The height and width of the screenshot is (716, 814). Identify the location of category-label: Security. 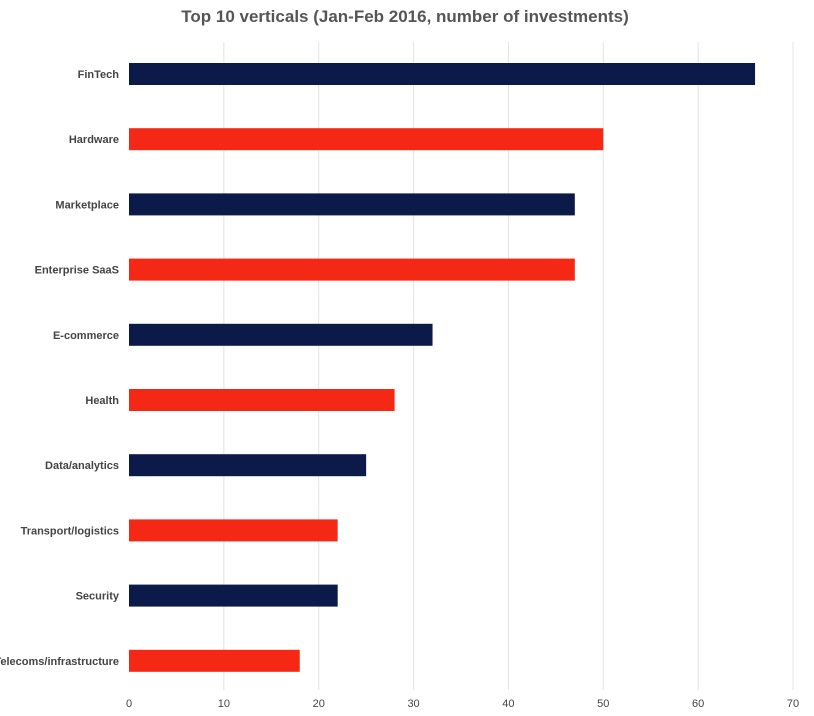
(98, 597).